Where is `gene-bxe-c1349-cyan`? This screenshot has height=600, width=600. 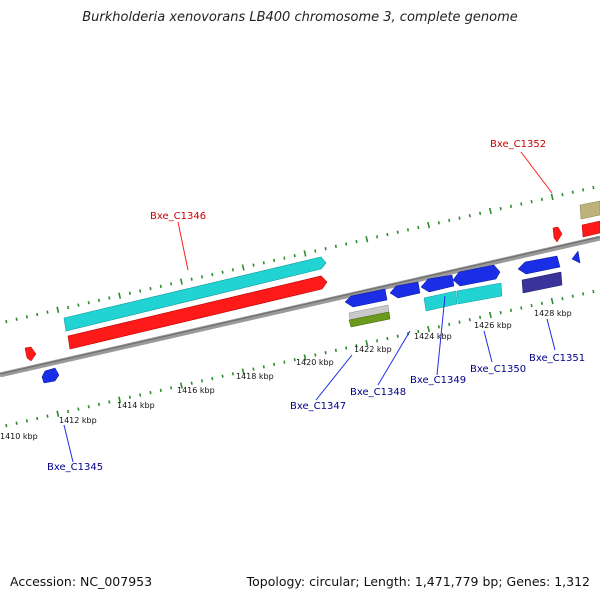 gene-bxe-c1349-cyan is located at coordinates (440, 301).